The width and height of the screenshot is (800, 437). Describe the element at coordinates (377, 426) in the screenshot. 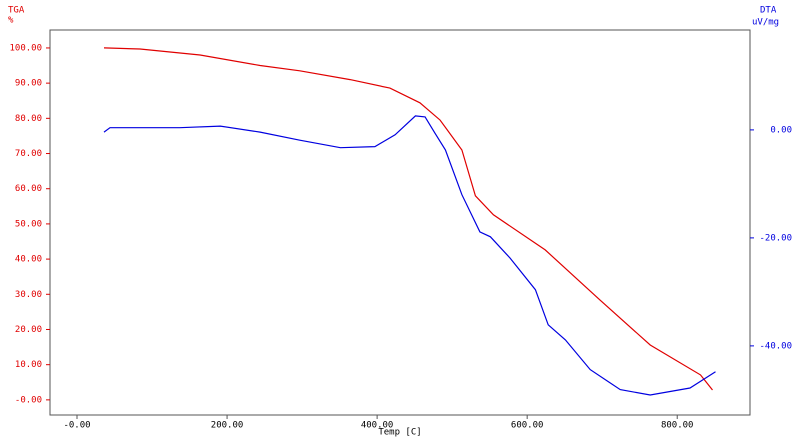

I see `x-tick-label: 400.00` at that location.